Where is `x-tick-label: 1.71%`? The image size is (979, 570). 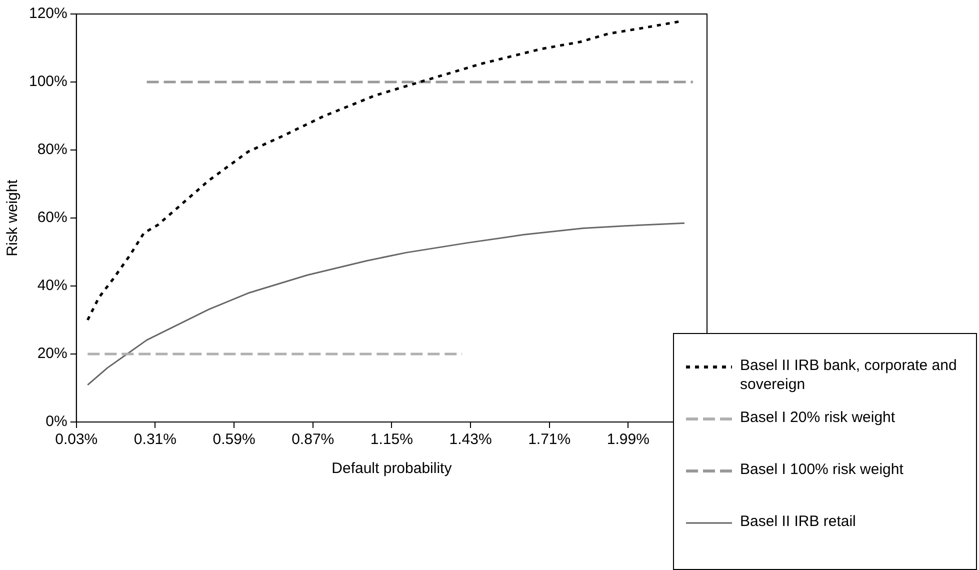
x-tick-label: 1.71% is located at coordinates (549, 439).